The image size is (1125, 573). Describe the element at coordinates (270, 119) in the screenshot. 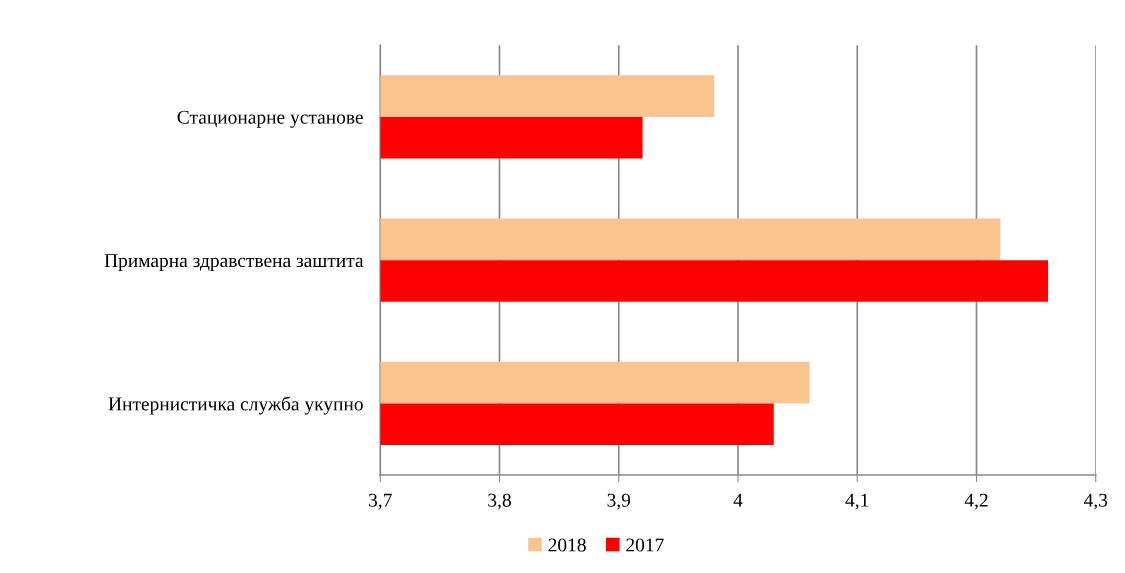

I see `y-tick-label: Стационарне установе` at that location.